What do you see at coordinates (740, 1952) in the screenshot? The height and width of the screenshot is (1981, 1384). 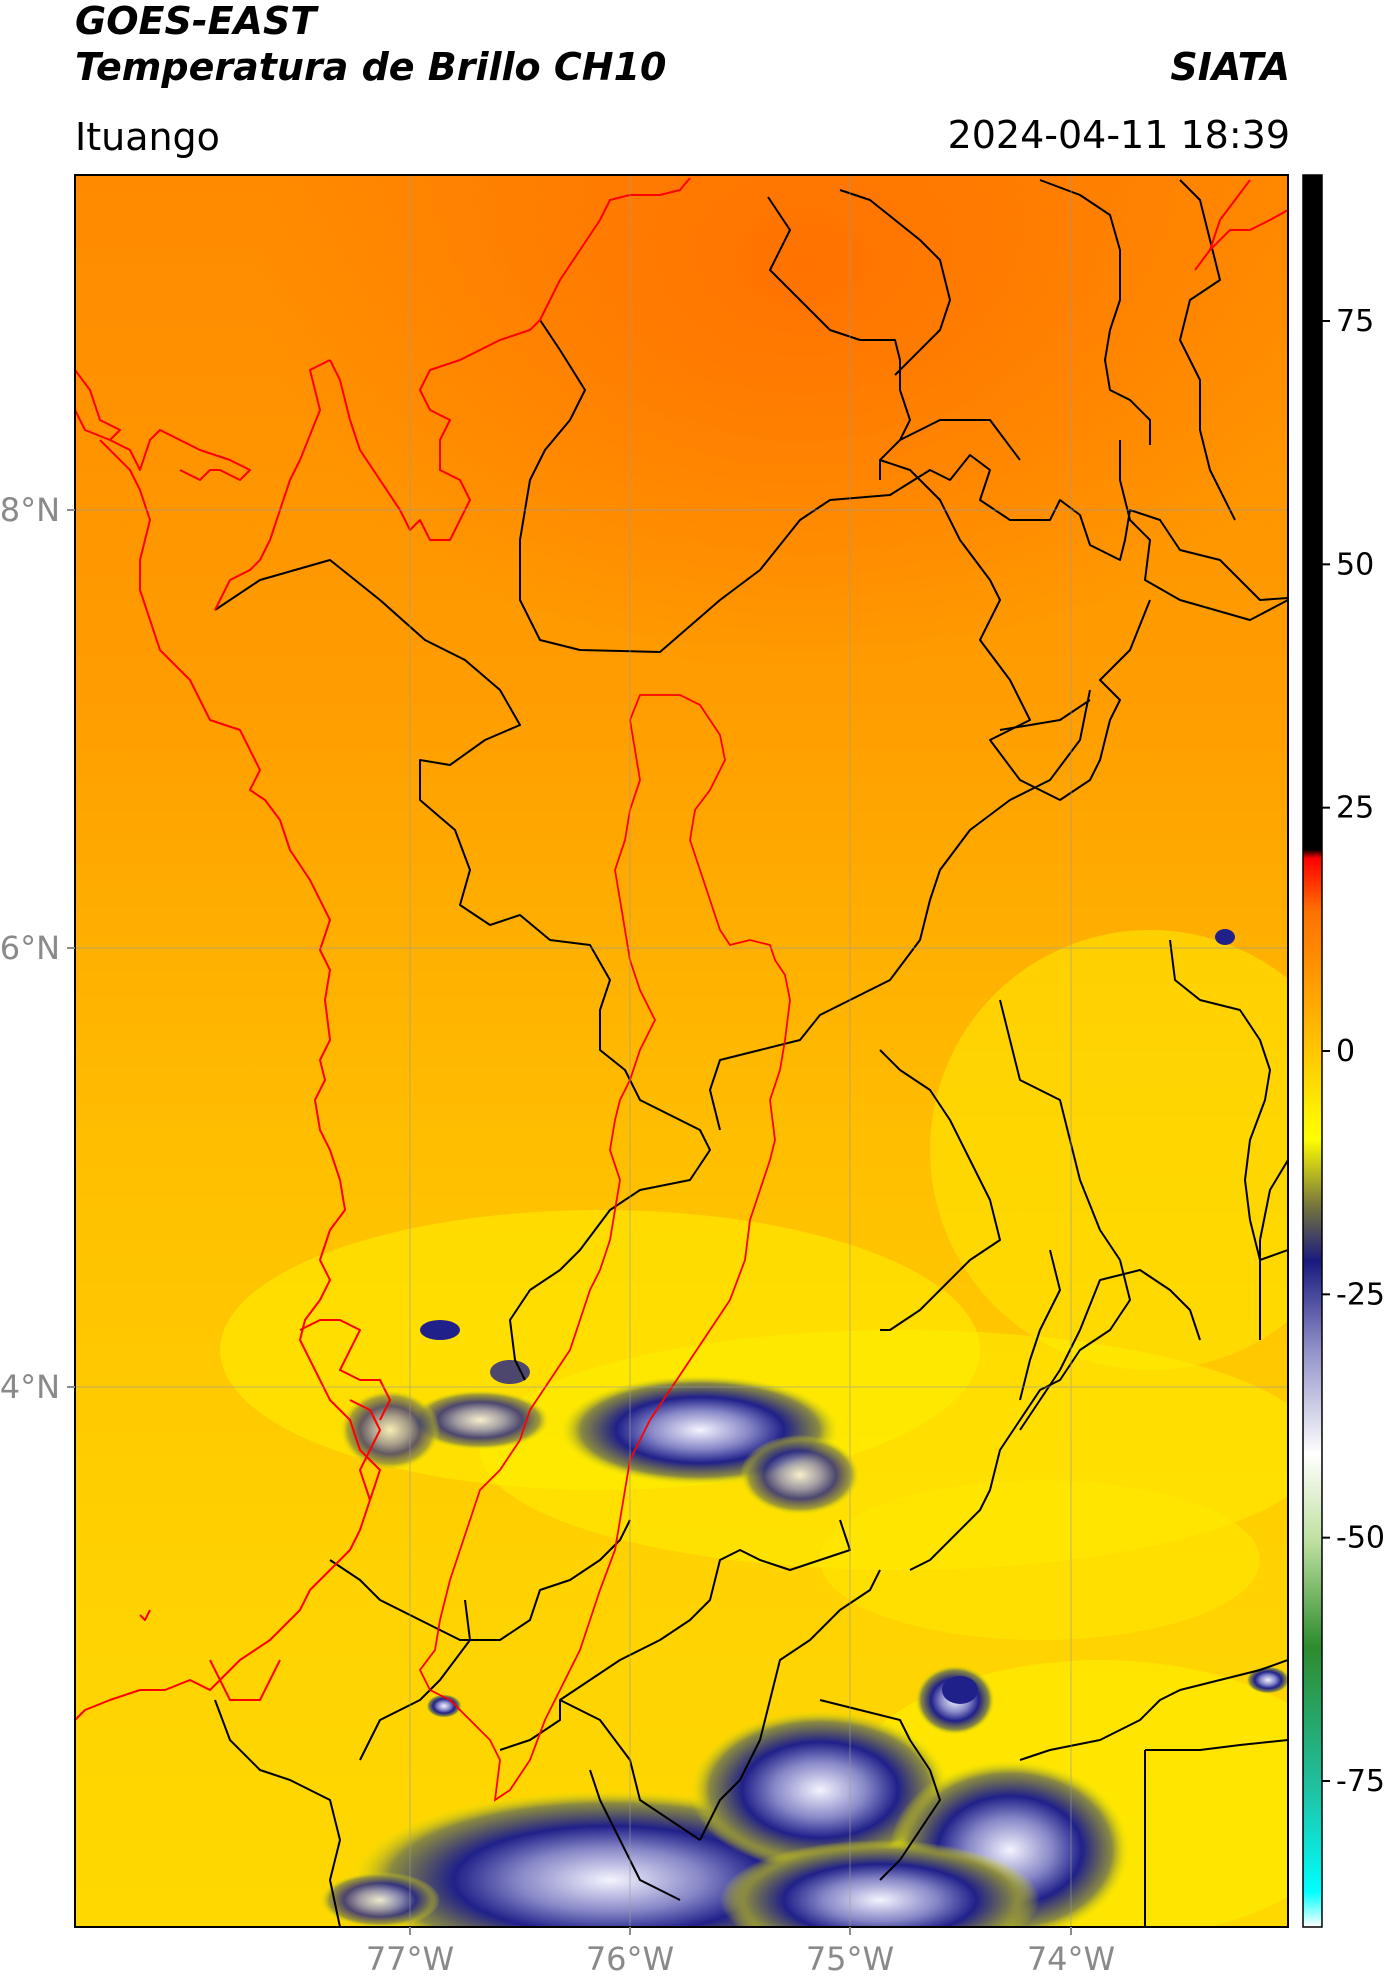 I see `longitude-axis: 77°W 76°W 75°W 74°W` at bounding box center [740, 1952].